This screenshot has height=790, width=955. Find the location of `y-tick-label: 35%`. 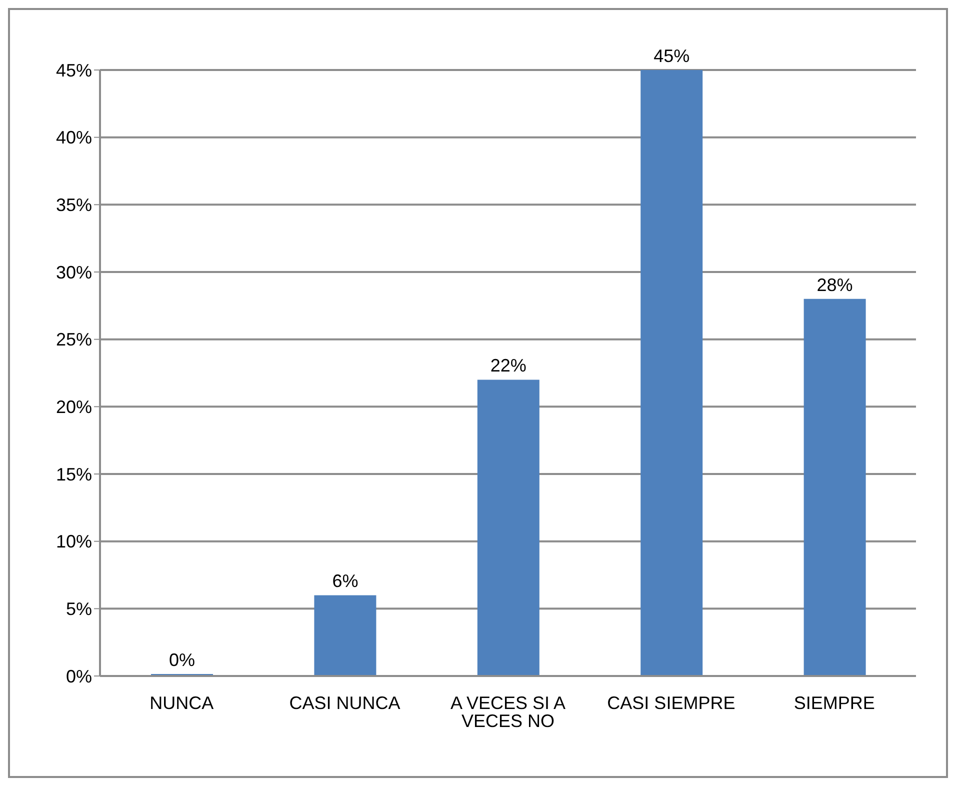

y-tick-label: 35% is located at coordinates (74, 205).